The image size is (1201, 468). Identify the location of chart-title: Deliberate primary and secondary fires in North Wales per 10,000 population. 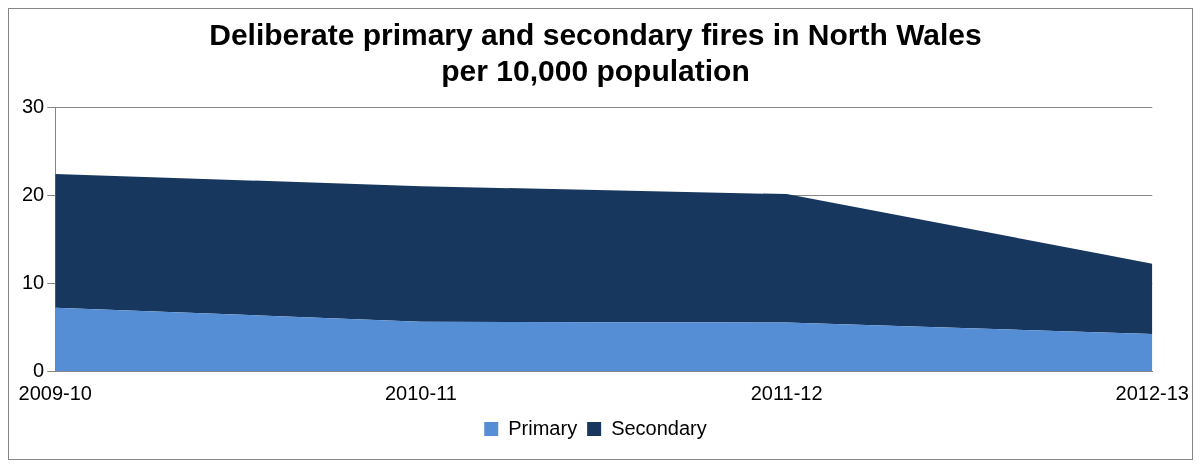
(595, 53).